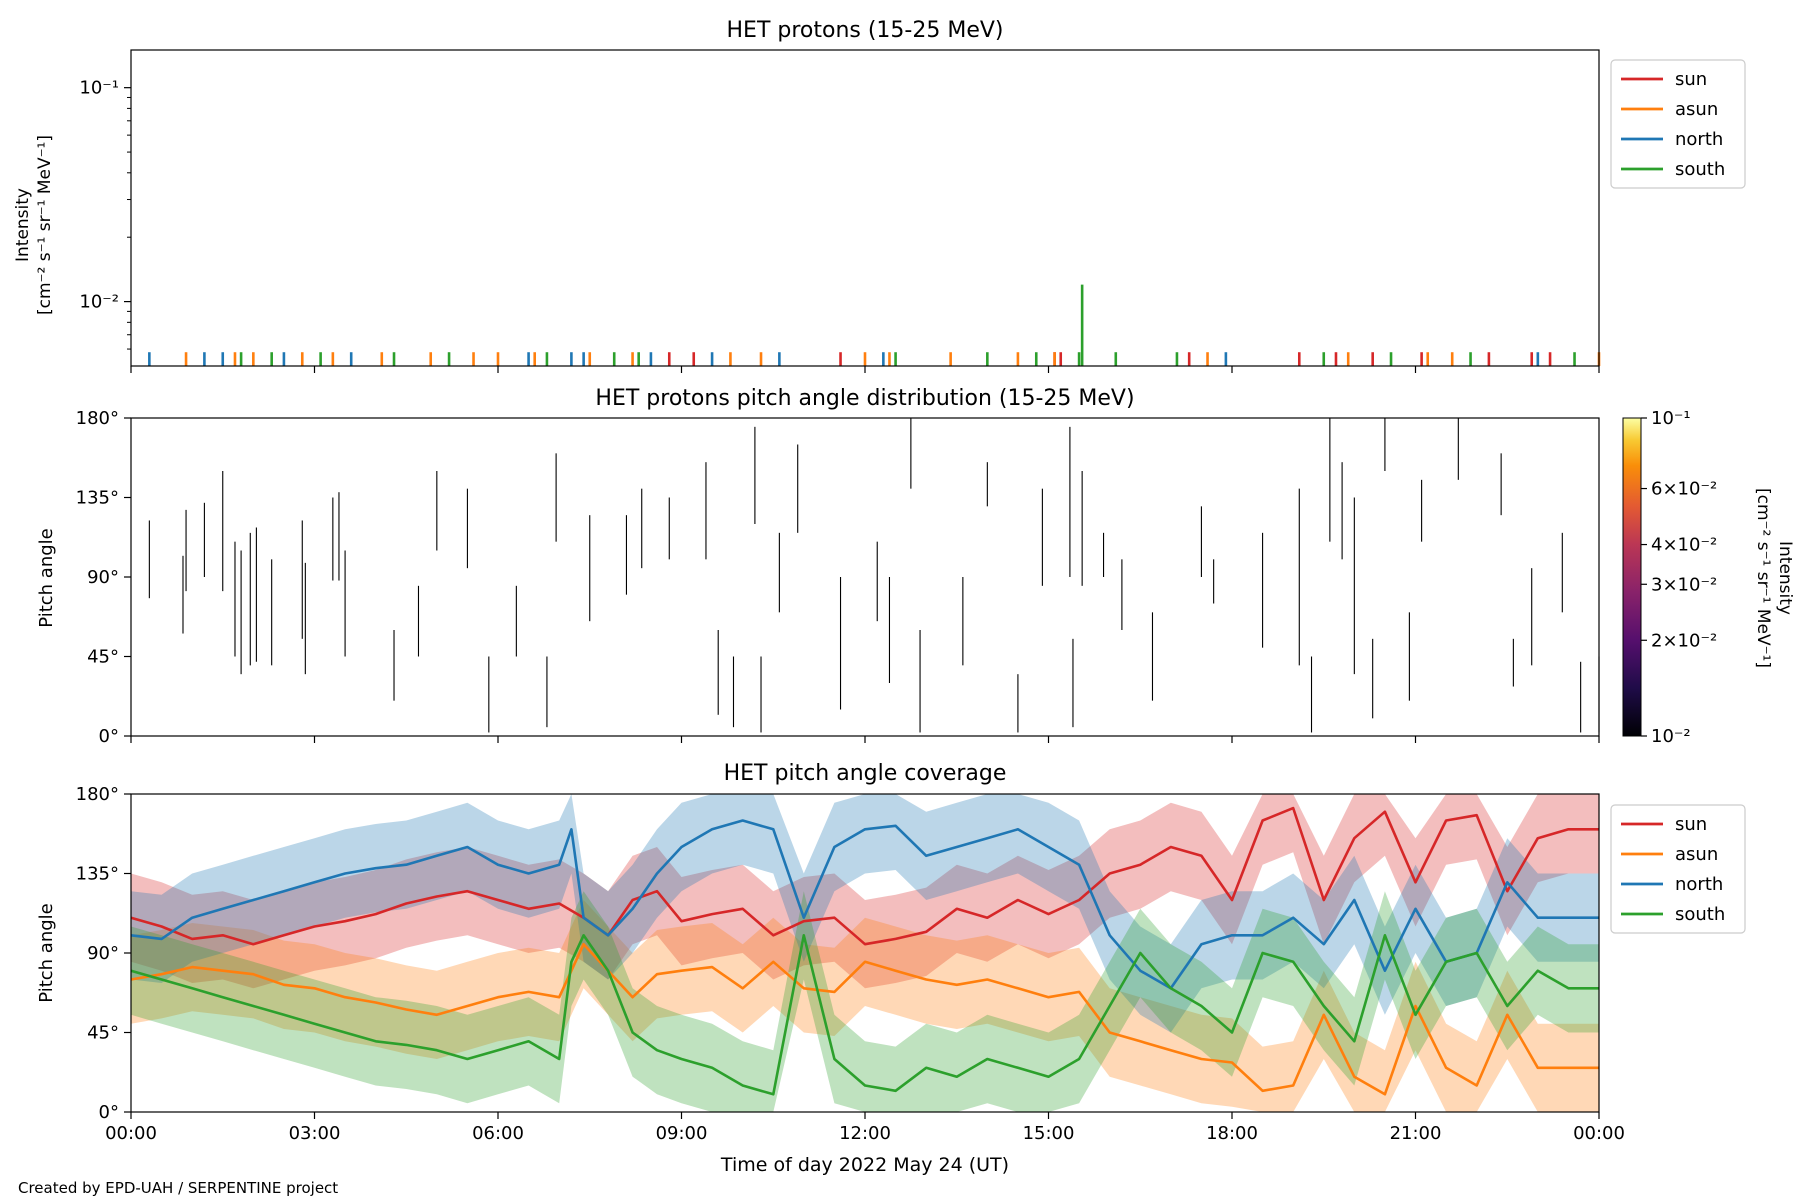 This screenshot has height=1200, width=1800. Describe the element at coordinates (46, 577) in the screenshot. I see `panel2-ylabel: Pitch angle` at that location.